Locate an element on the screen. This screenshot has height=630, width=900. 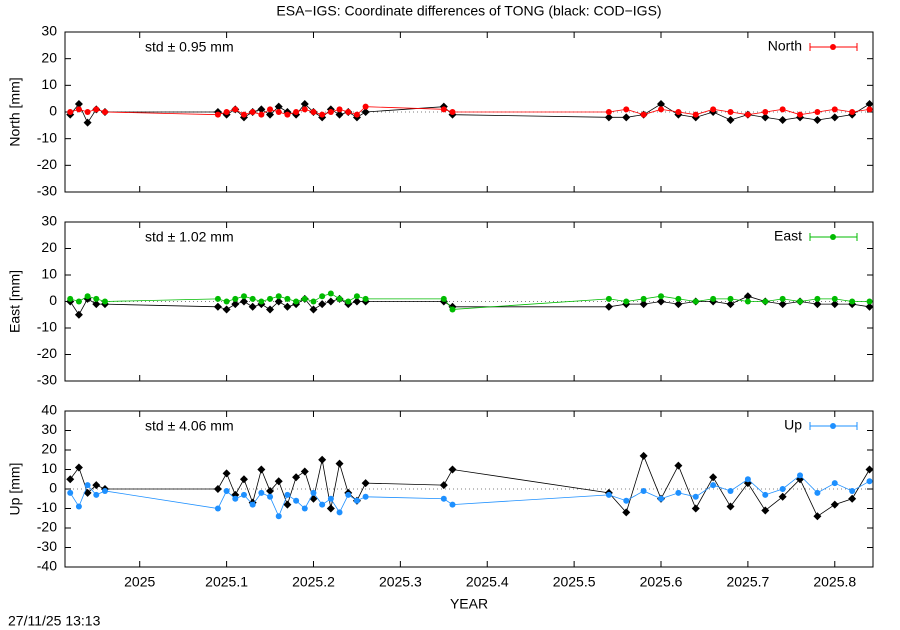
y-tick-label: -20 is located at coordinates (47, 164).